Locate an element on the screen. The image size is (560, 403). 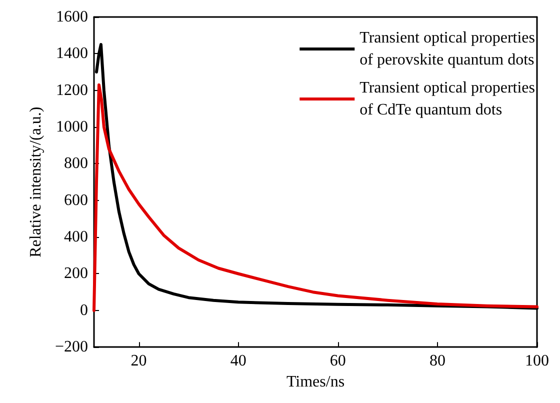
y-tick-label: 0 is located at coordinates (84, 310).